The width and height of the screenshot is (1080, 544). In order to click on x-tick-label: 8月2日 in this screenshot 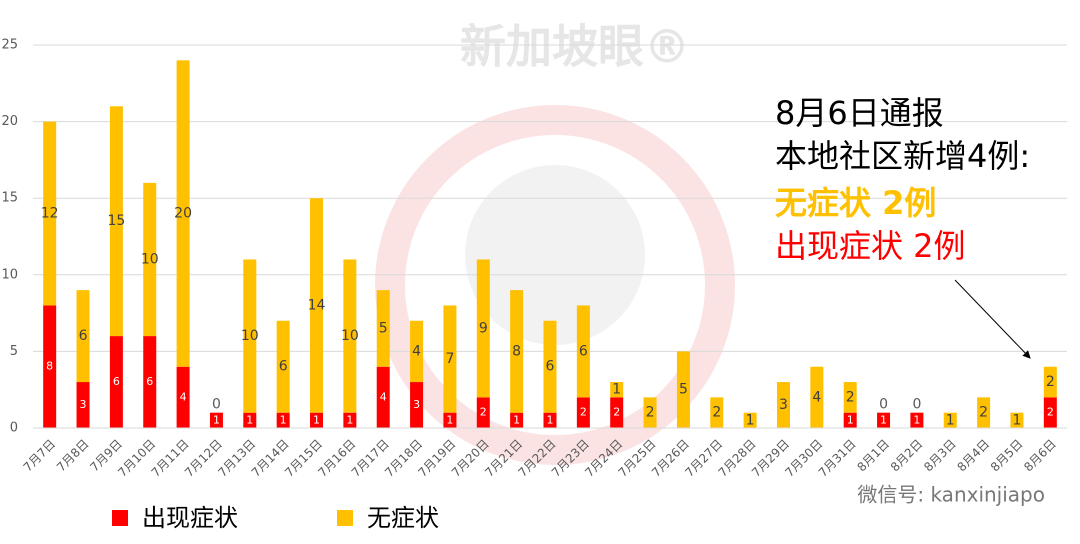, I will do `click(907, 456)`.